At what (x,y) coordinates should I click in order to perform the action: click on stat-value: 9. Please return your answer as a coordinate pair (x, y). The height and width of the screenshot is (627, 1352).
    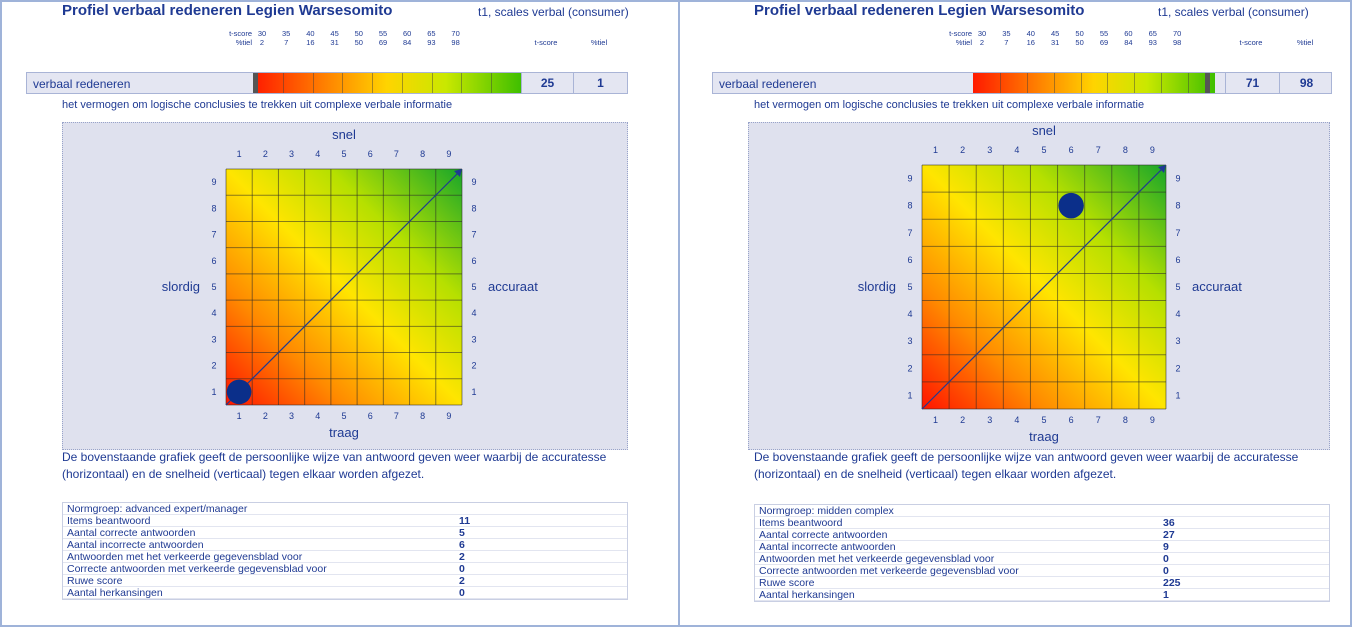
    Looking at the image, I should click on (1166, 547).